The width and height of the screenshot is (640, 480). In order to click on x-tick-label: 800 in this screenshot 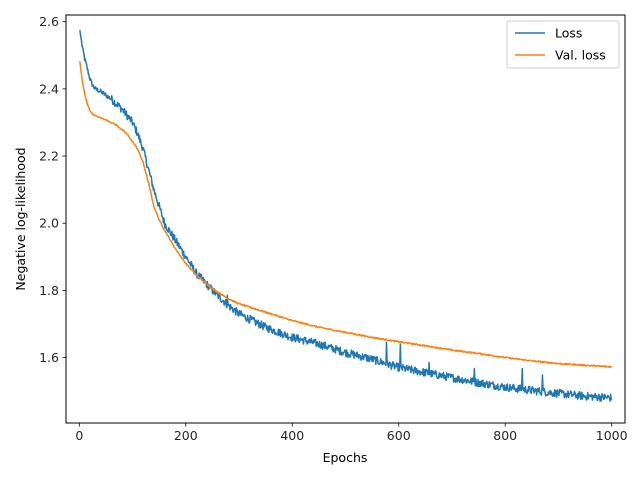, I will do `click(505, 435)`.